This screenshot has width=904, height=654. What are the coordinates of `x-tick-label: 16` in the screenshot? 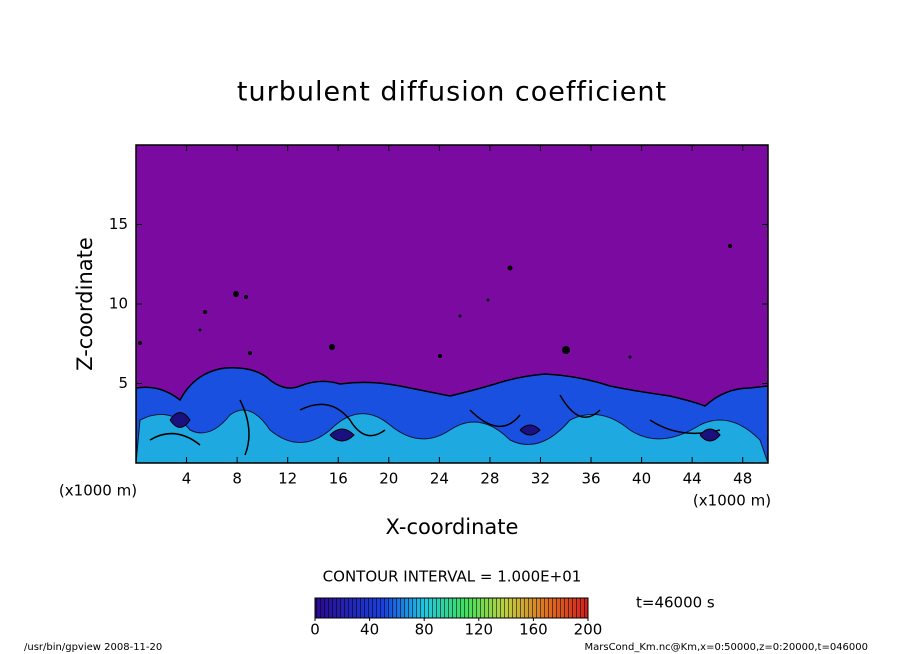 It's located at (338, 479).